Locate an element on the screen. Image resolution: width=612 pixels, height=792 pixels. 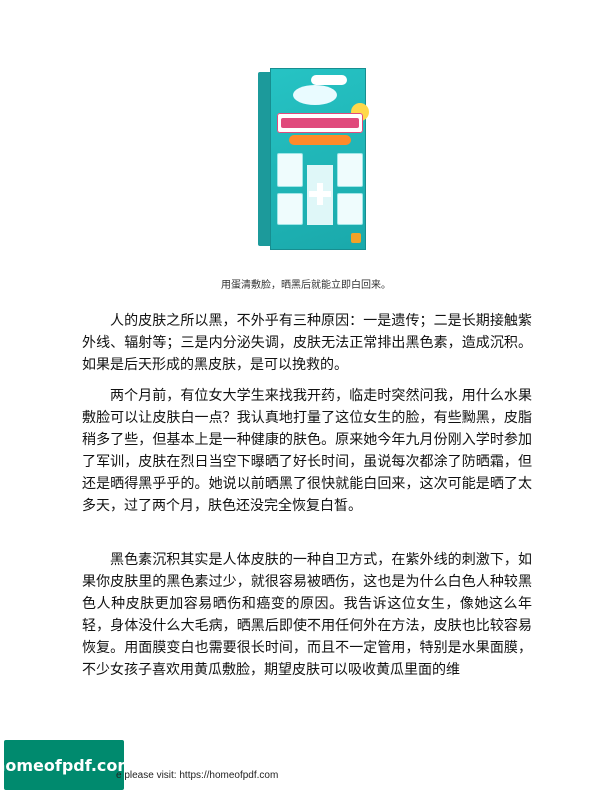
figure-caption: 用蛋清敷脸，晒黑后就能立即白回来。 is located at coordinates (306, 285).